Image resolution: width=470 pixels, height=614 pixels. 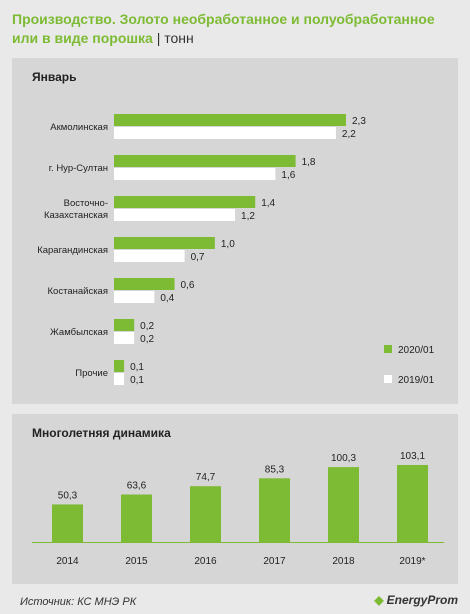 What do you see at coordinates (359, 121) in the screenshot?
I see `data-label: 2,3` at bounding box center [359, 121].